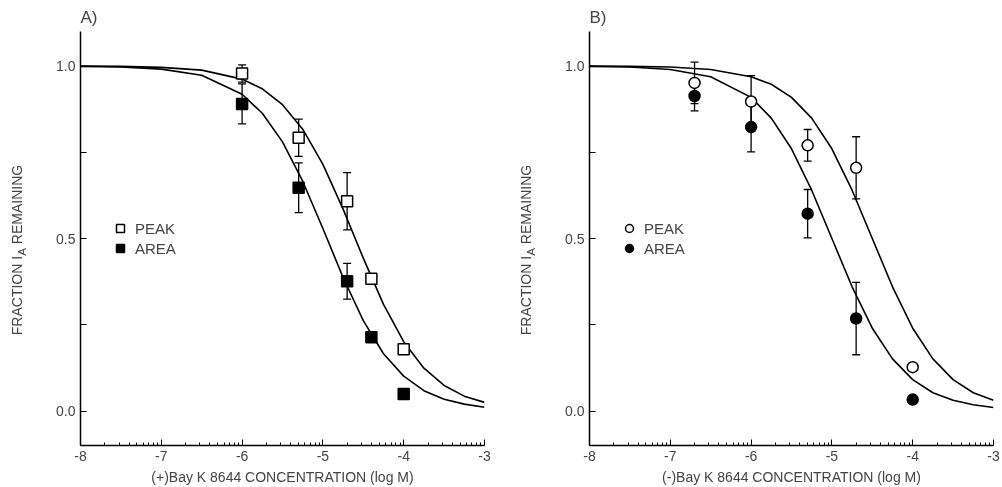 Image resolution: width=1002 pixels, height=487 pixels. Describe the element at coordinates (282, 476) in the screenshot. I see `x-axis-title: (+)Bay K 8644 CONCENTRATION (log M)` at that location.